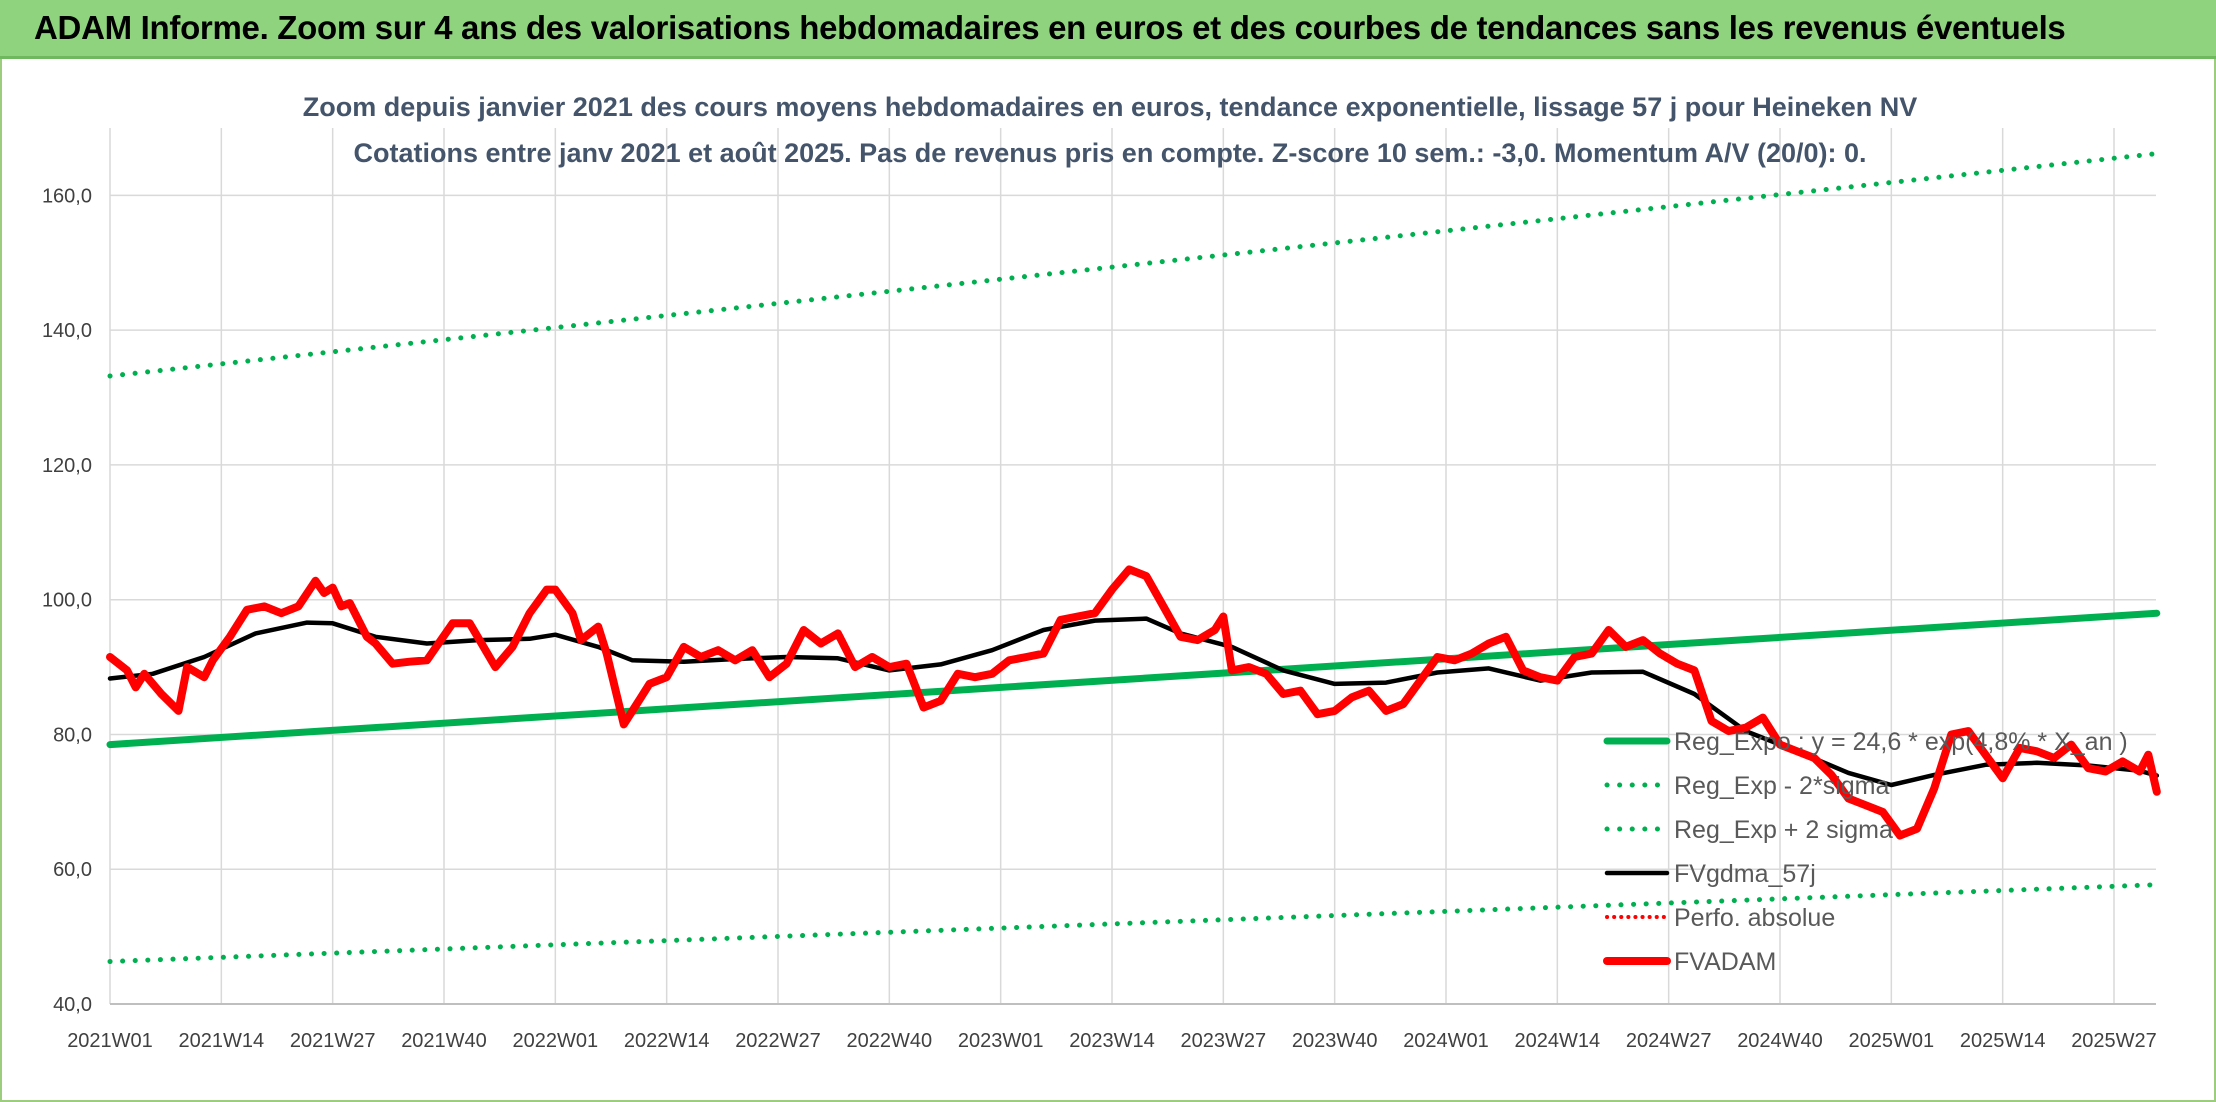 The width and height of the screenshot is (2216, 1102). I want to click on x-tick-label: 2021W01, so click(110, 1041).